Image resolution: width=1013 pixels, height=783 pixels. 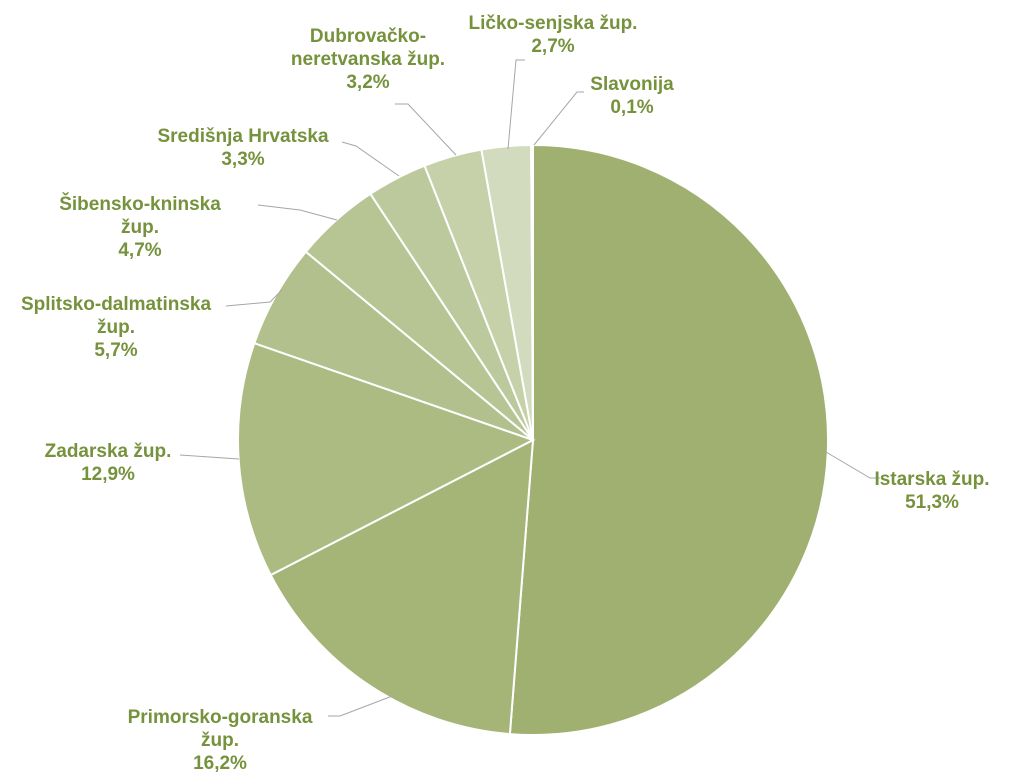 What do you see at coordinates (552, 46) in the screenshot?
I see `data-label-value: 2,7%` at bounding box center [552, 46].